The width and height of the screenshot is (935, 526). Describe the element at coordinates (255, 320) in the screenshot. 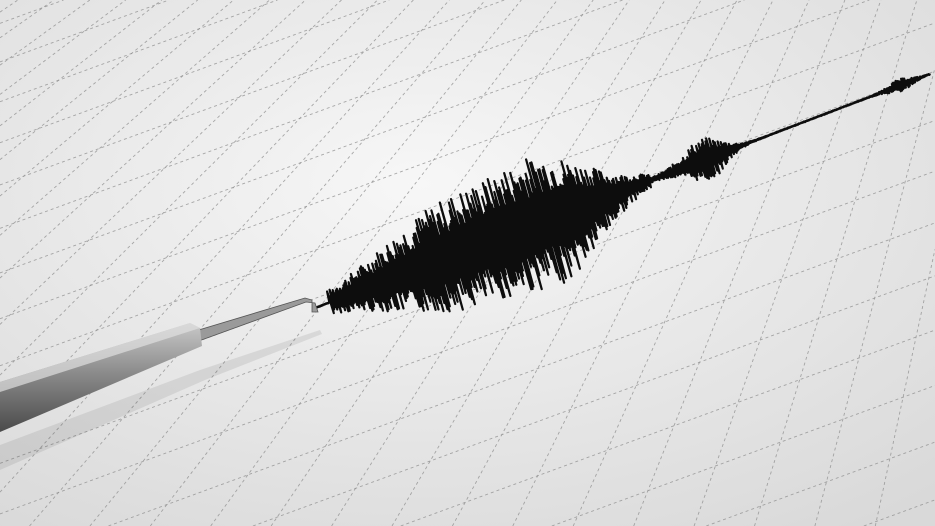

I see `stylus-needle` at that location.